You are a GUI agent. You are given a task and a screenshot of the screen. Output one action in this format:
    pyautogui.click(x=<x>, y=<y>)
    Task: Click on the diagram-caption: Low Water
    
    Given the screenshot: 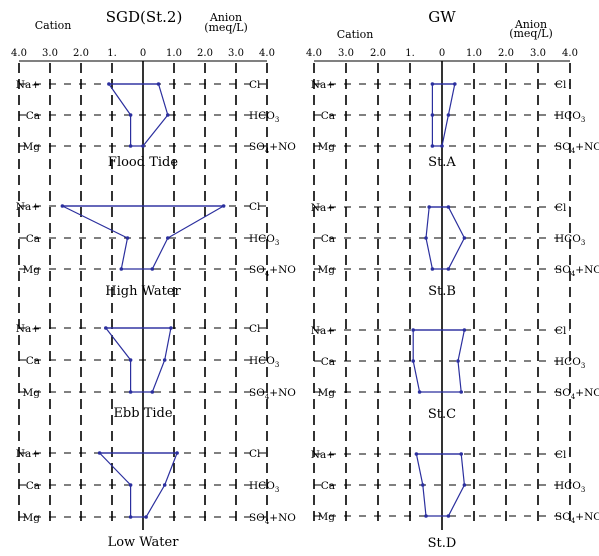 What is the action you would take?
    pyautogui.click(x=144, y=542)
    